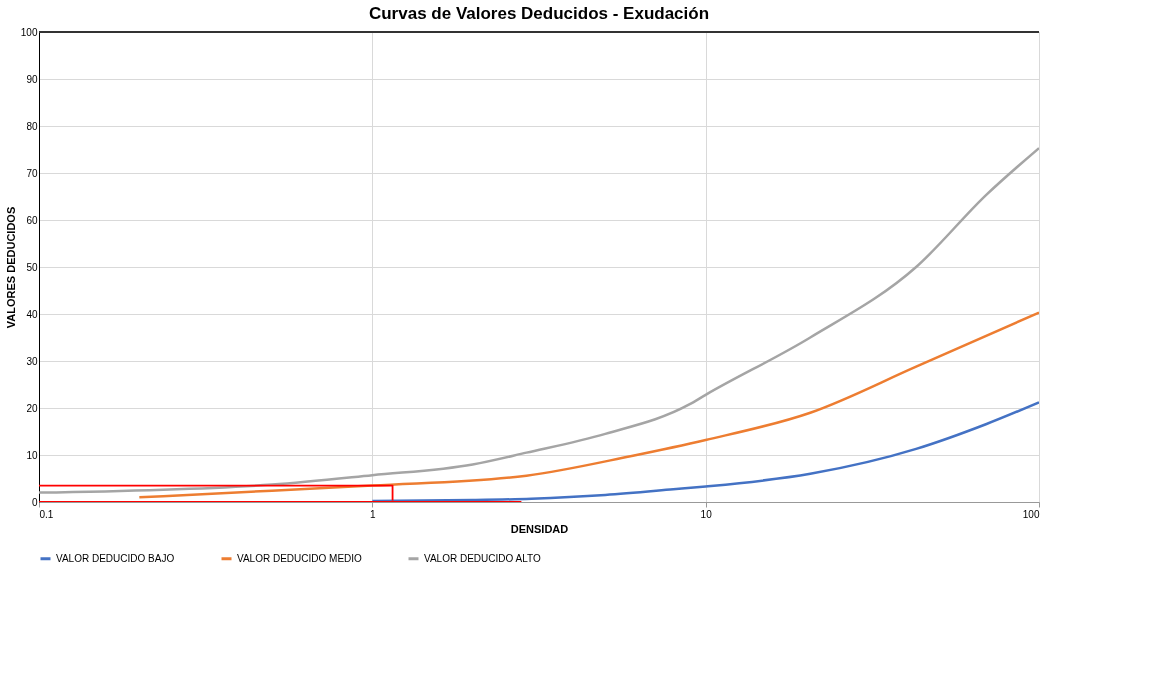 This screenshot has width=1165, height=700. Describe the element at coordinates (10, 267) in the screenshot. I see `y-axis-title: VALORES DEDUCIDOS` at that location.